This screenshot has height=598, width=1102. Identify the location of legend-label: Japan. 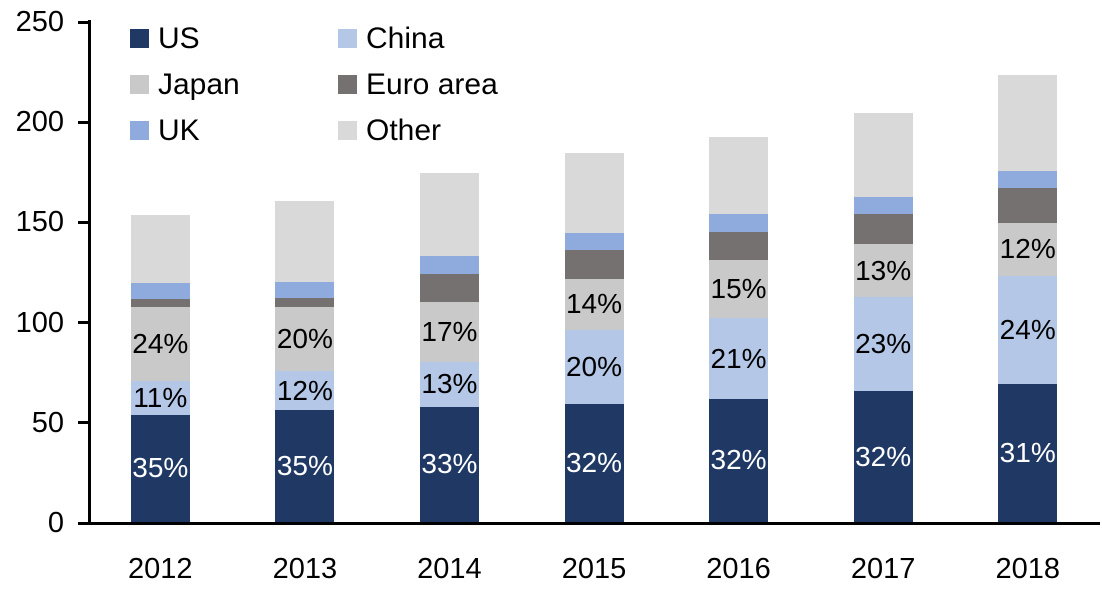
(199, 84).